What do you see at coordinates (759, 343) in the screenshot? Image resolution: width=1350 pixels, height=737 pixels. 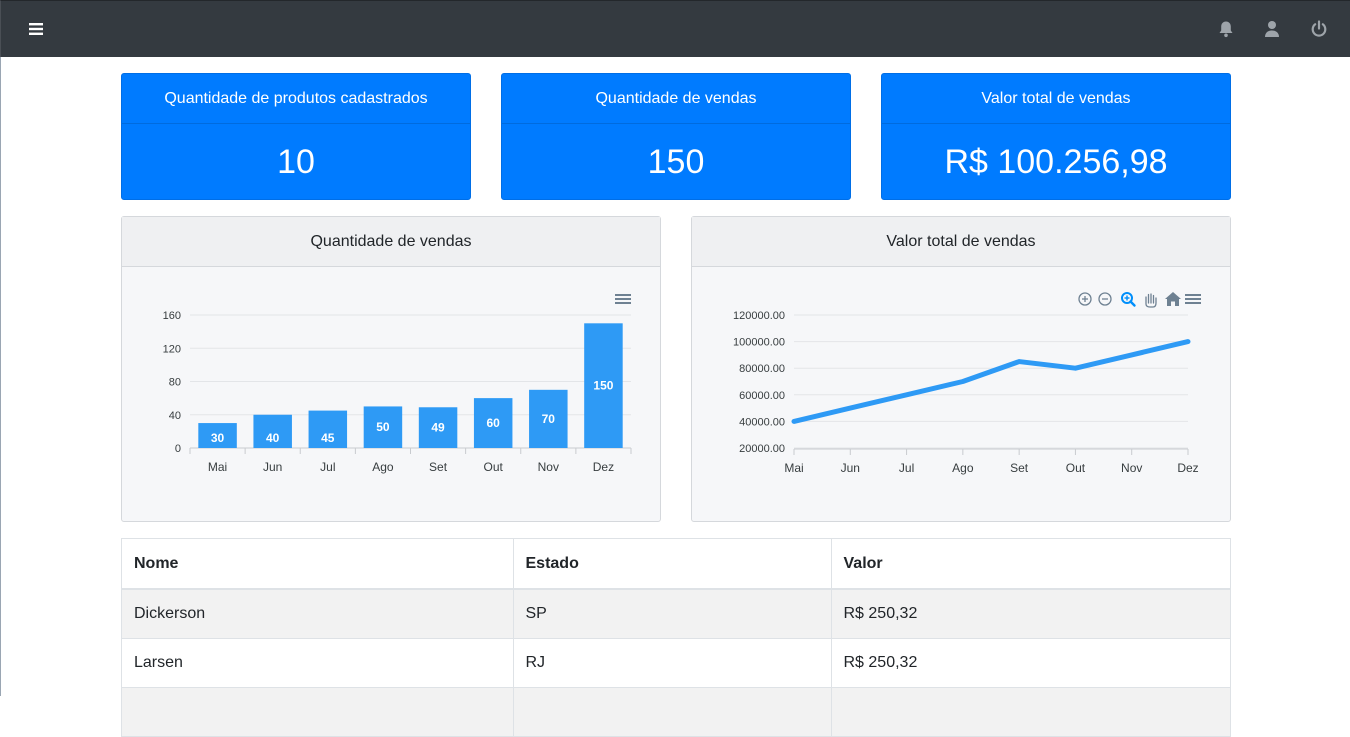 I see `y-tick-label: 100000.00` at bounding box center [759, 343].